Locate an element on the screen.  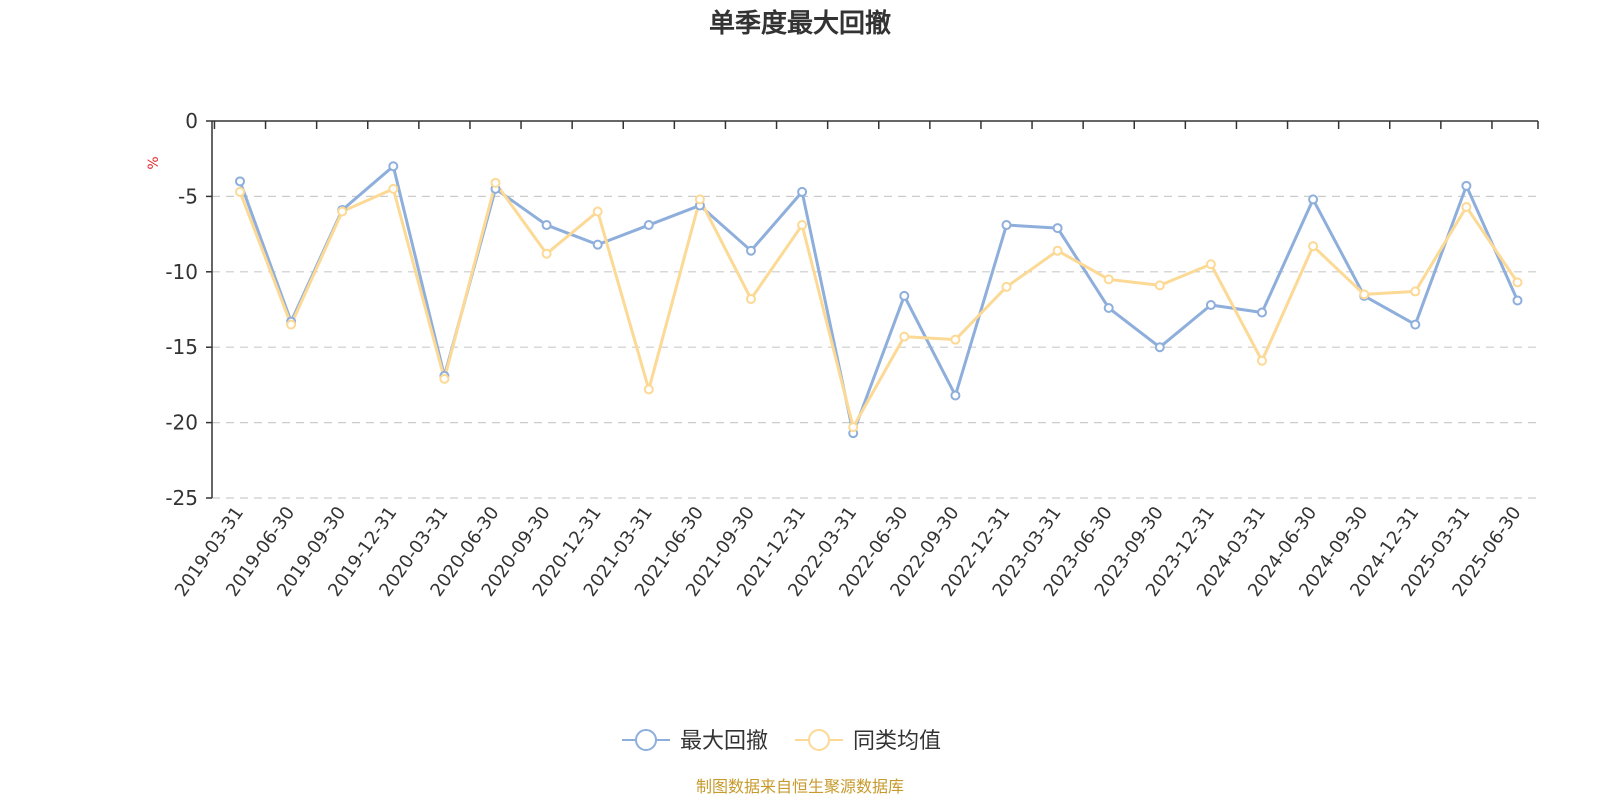
legend-item: 同类均值 is located at coordinates (868, 741).